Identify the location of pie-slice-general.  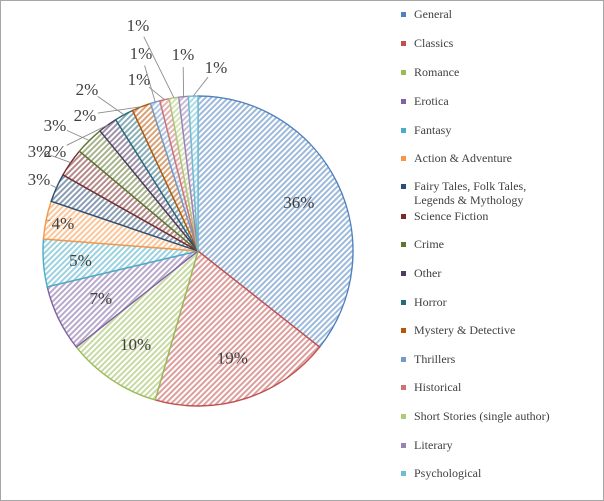
(275, 222).